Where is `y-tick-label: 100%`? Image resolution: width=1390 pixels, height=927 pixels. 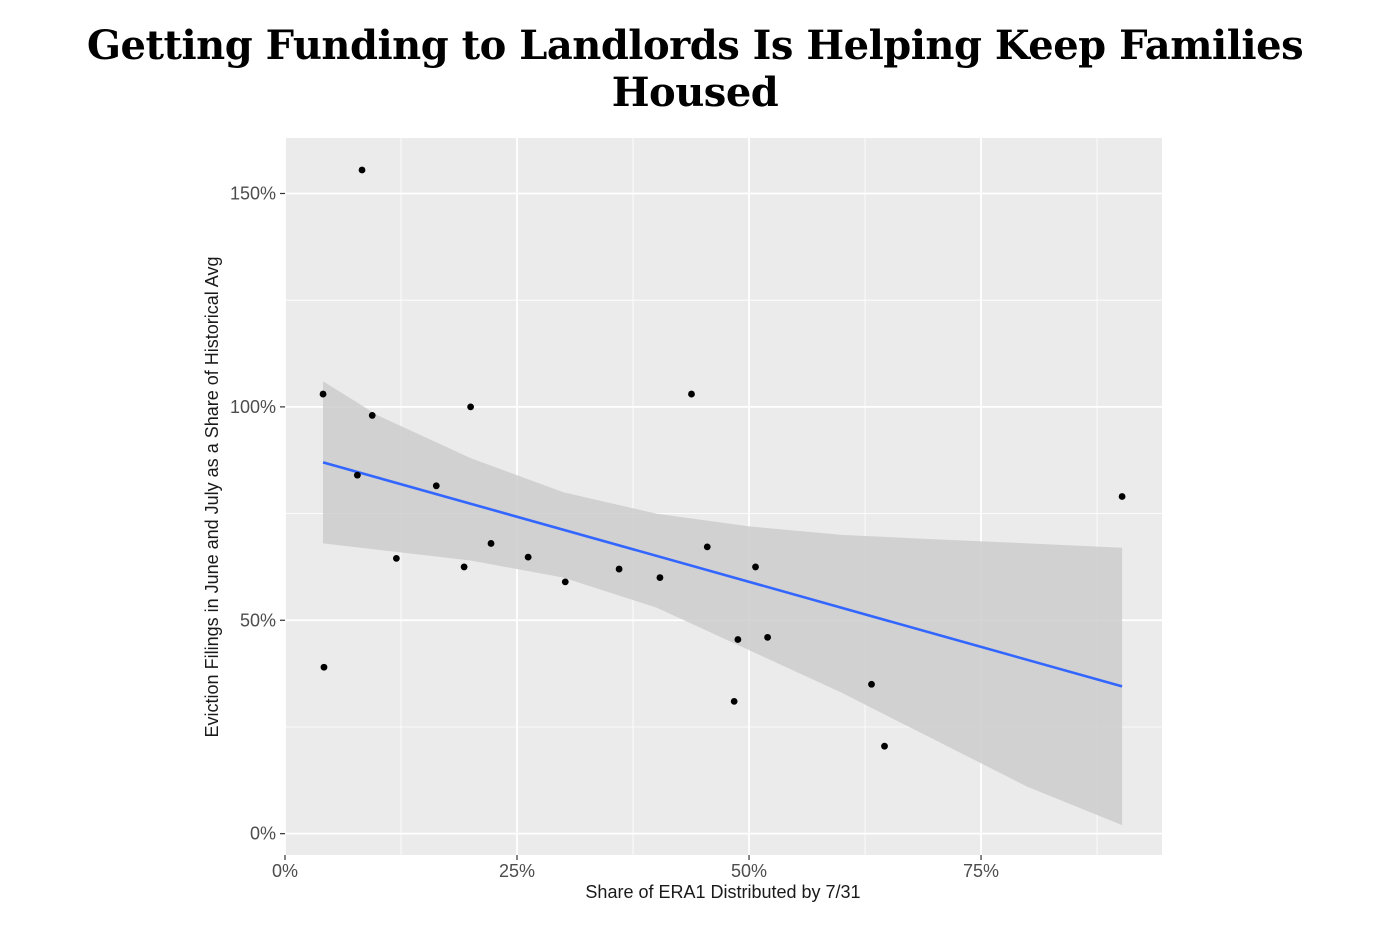 y-tick-label: 100% is located at coordinates (253, 407).